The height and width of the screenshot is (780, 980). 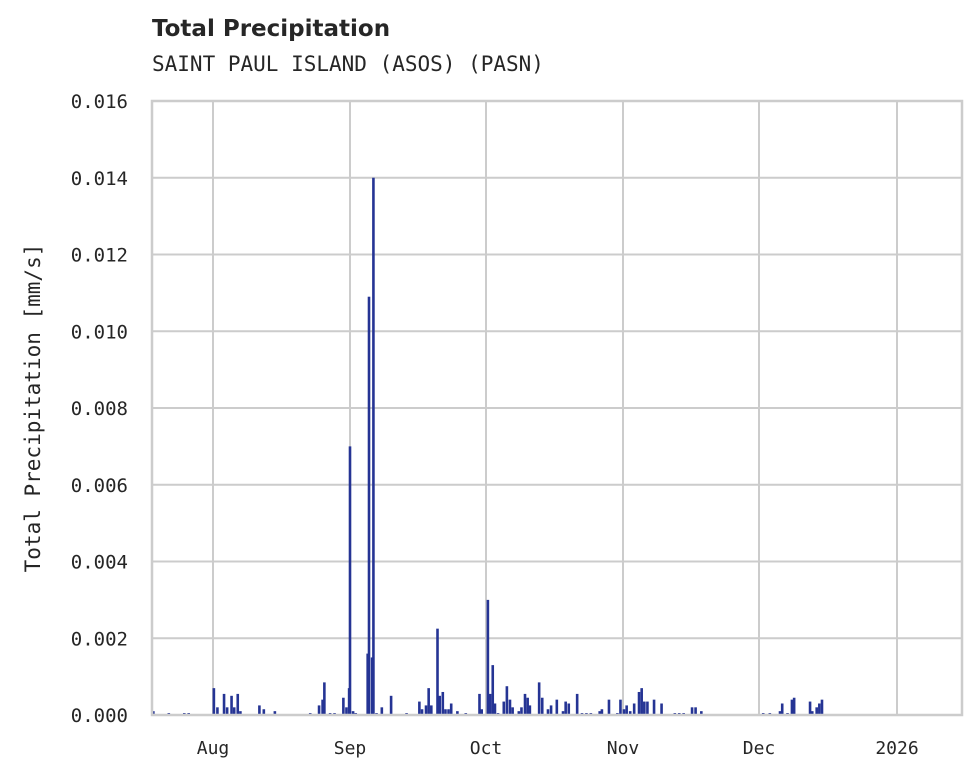 I want to click on chart-title: Total Precipitation, so click(x=271, y=29).